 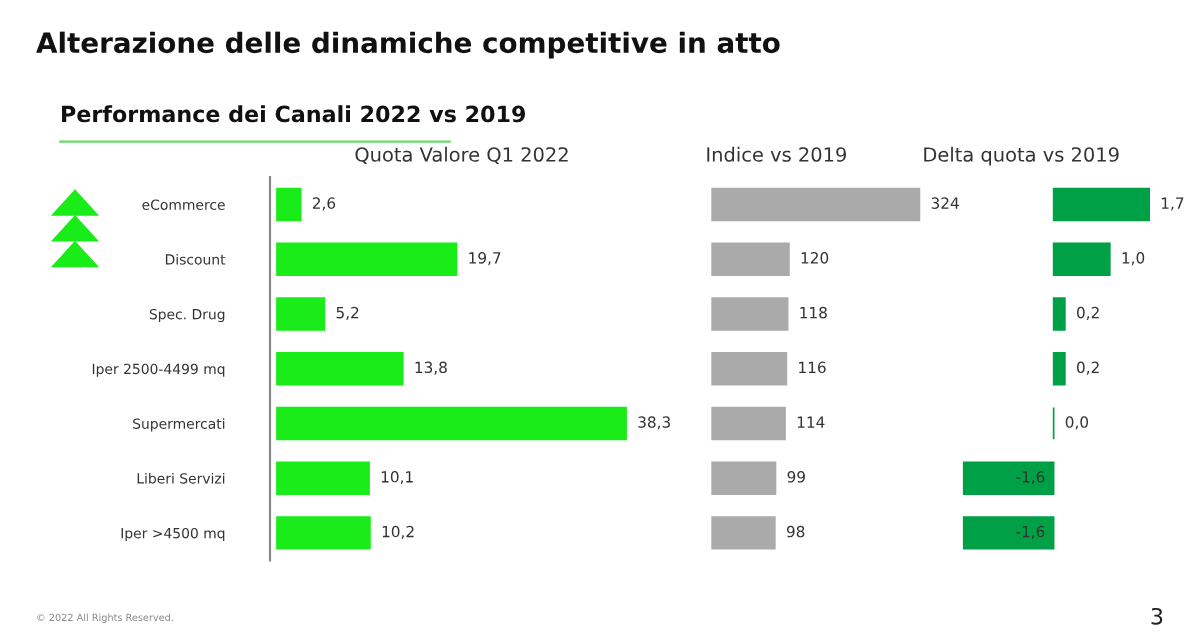 What do you see at coordinates (294, 114) in the screenshot?
I see `text: Performance dei Canali 2022 vs 2019` at bounding box center [294, 114].